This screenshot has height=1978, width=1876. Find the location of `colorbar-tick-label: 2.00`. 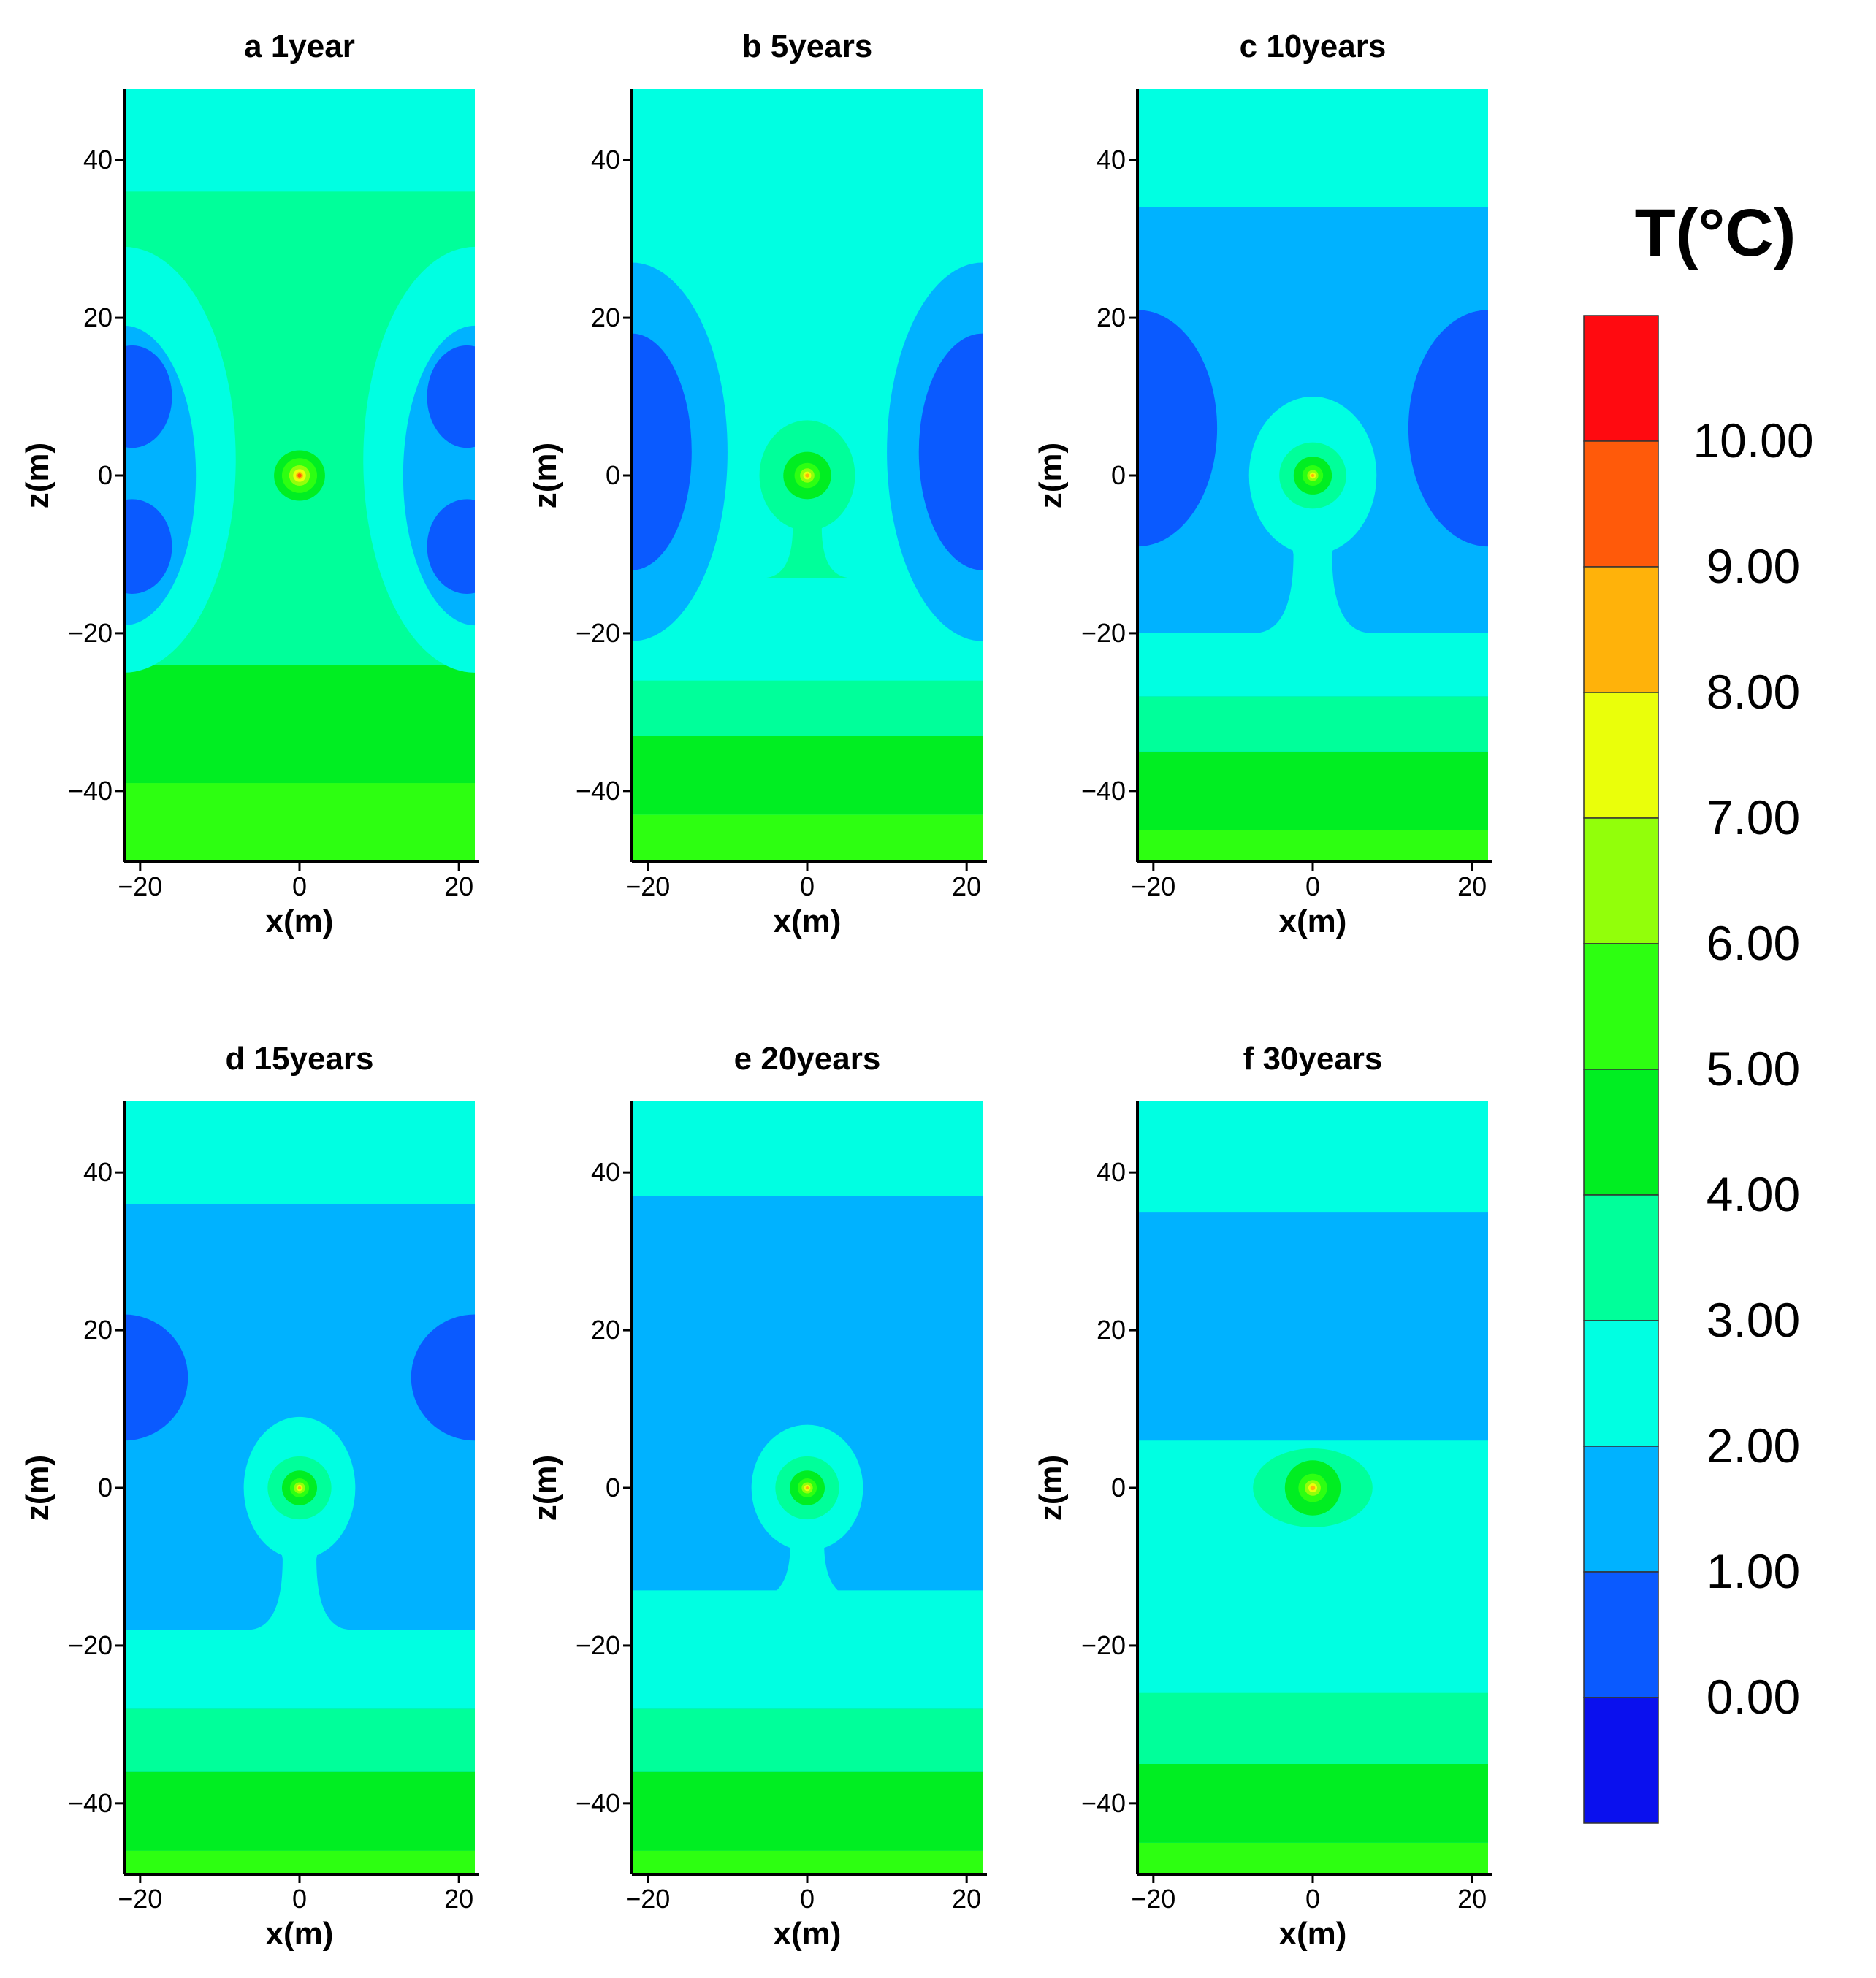

colorbar-tick-label: 2.00 is located at coordinates (1754, 1445).